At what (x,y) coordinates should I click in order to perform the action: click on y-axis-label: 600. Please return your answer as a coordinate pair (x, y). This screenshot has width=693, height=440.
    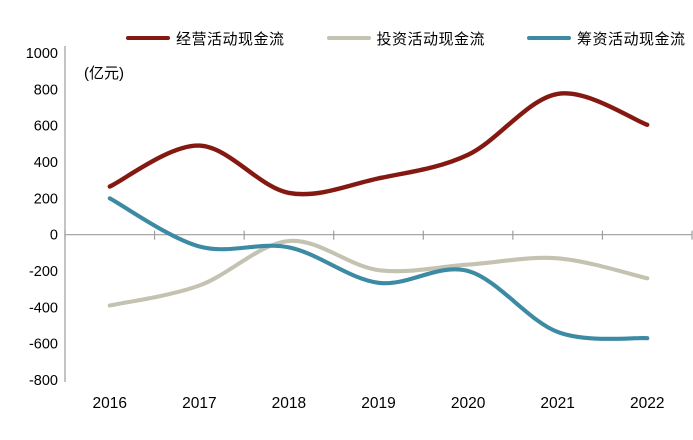
    Looking at the image, I should click on (46, 127).